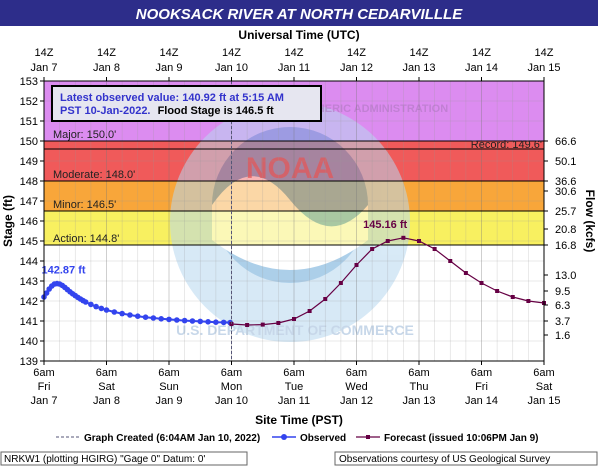 The image size is (598, 466). What do you see at coordinates (562, 292) in the screenshot?
I see `flow-tick-label: 9.5` at bounding box center [562, 292].